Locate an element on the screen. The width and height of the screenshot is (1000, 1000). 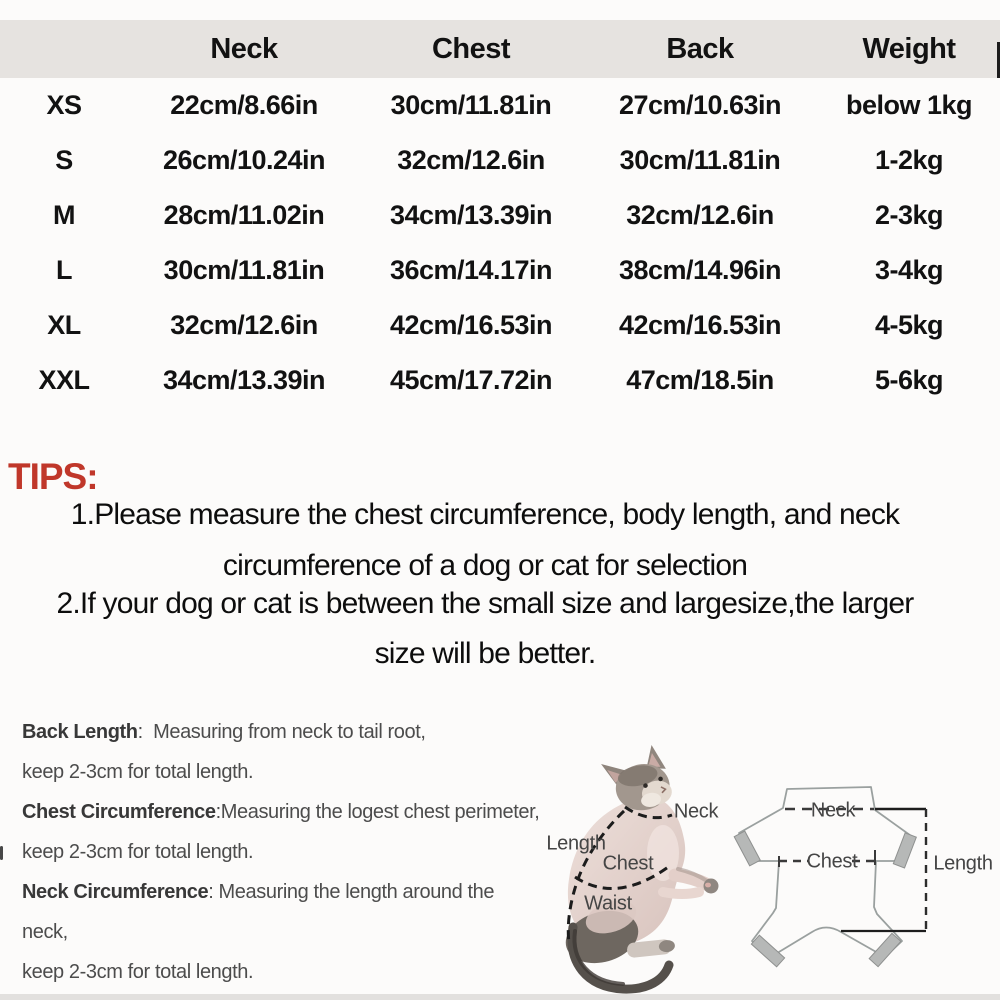
bottom-edge-strip is located at coordinates (500, 997).